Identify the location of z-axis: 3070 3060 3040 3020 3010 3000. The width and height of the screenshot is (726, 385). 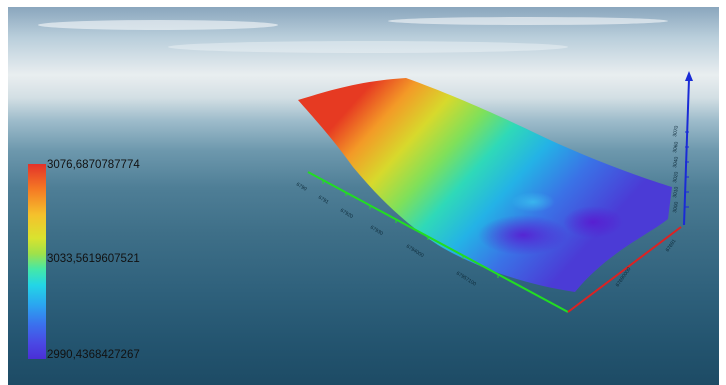
(682, 148).